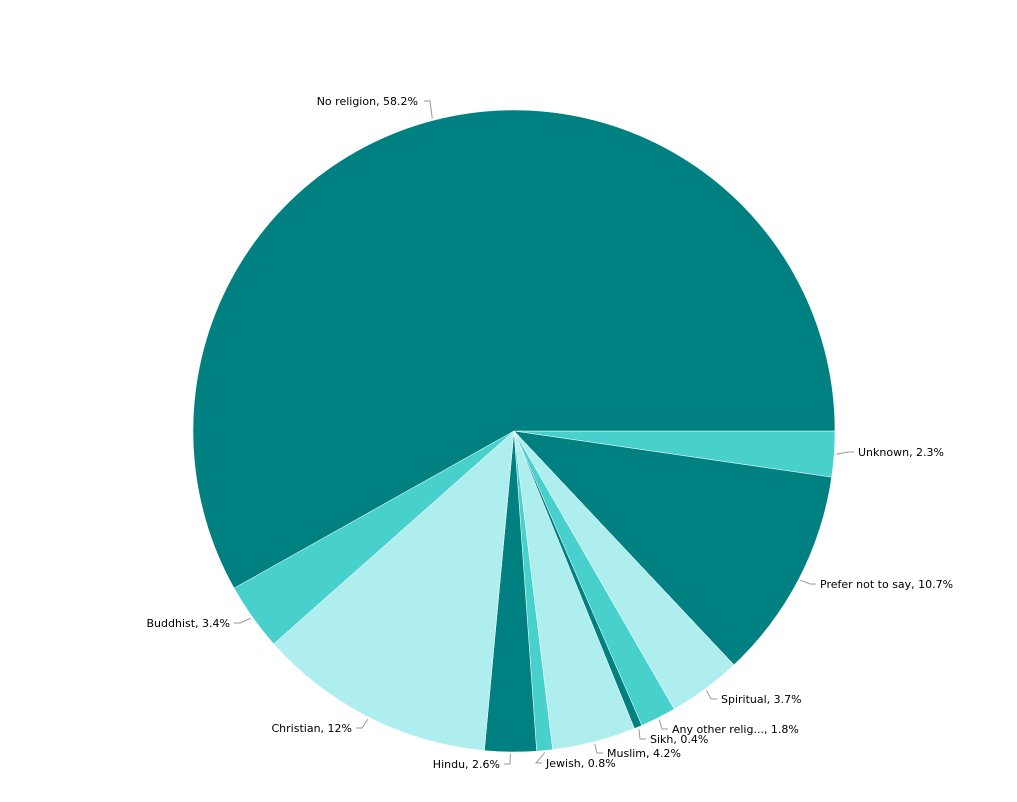 The width and height of the screenshot is (1017, 802). I want to click on slice-christian, so click(394, 590).